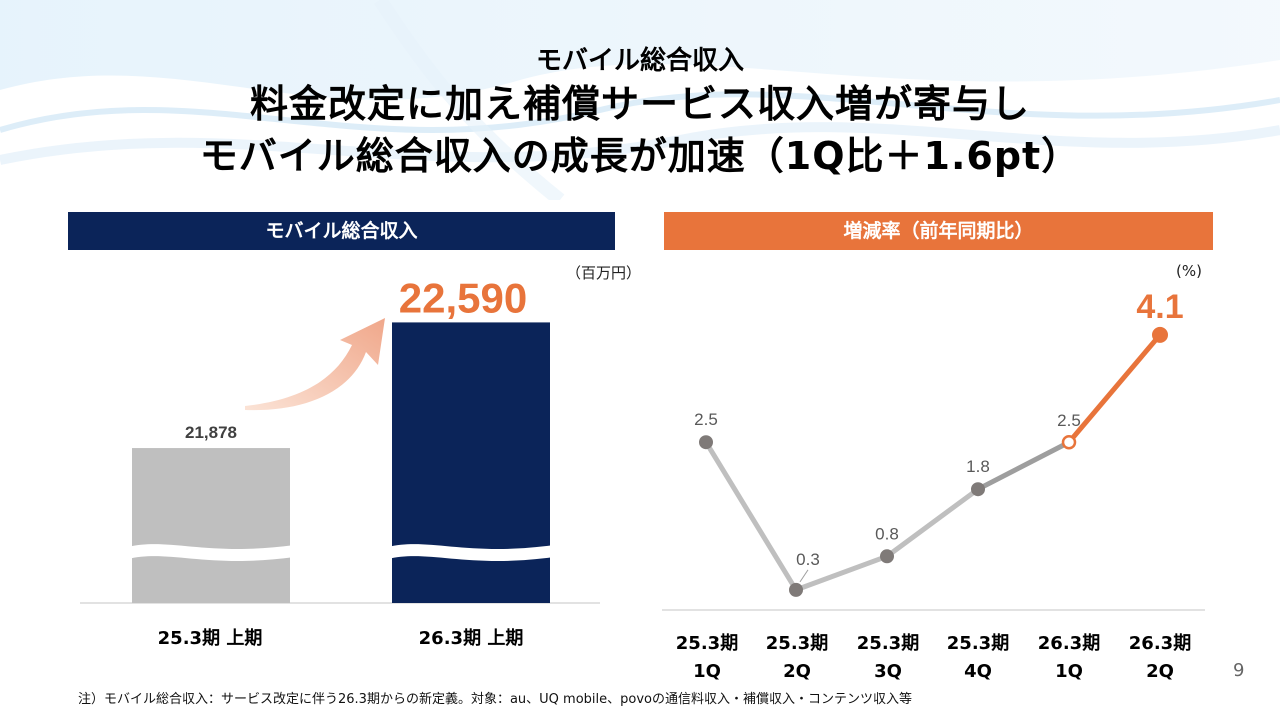 The width and height of the screenshot is (1280, 720). Describe the element at coordinates (888, 658) in the screenshot. I see `line-x-label: 25.3期 3Q` at that location.